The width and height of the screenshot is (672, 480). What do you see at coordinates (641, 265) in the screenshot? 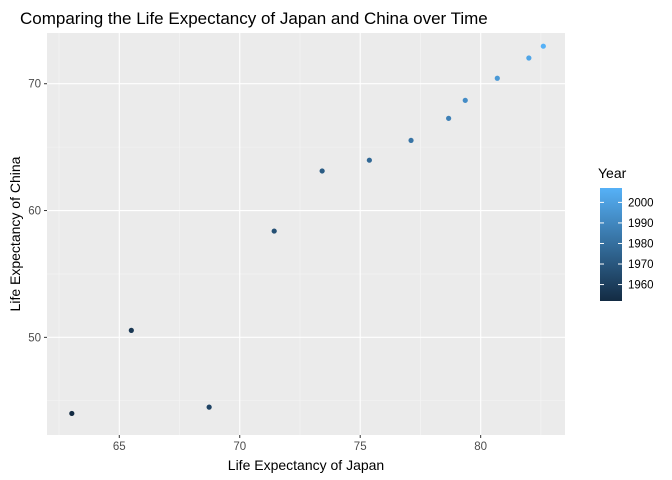
I see `legend-tick-label: 1970` at bounding box center [641, 265].